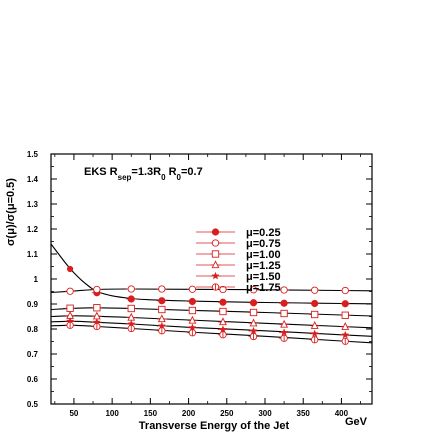  I want to click on y-tick-label: 1, so click(36, 279).